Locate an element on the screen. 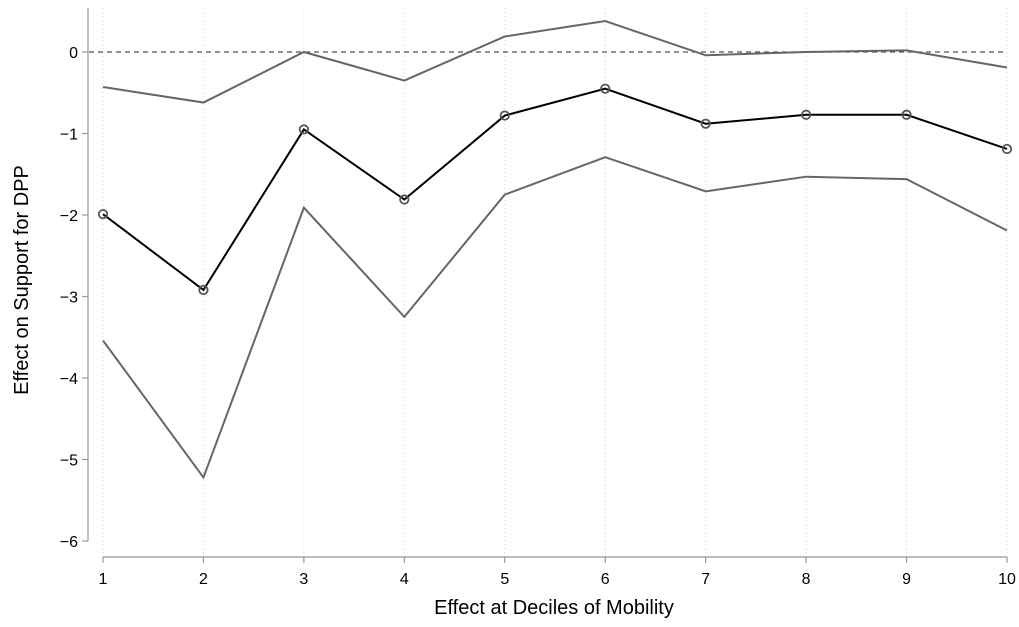 This screenshot has height=627, width=1019. x-tick-label: 6 is located at coordinates (605, 579).